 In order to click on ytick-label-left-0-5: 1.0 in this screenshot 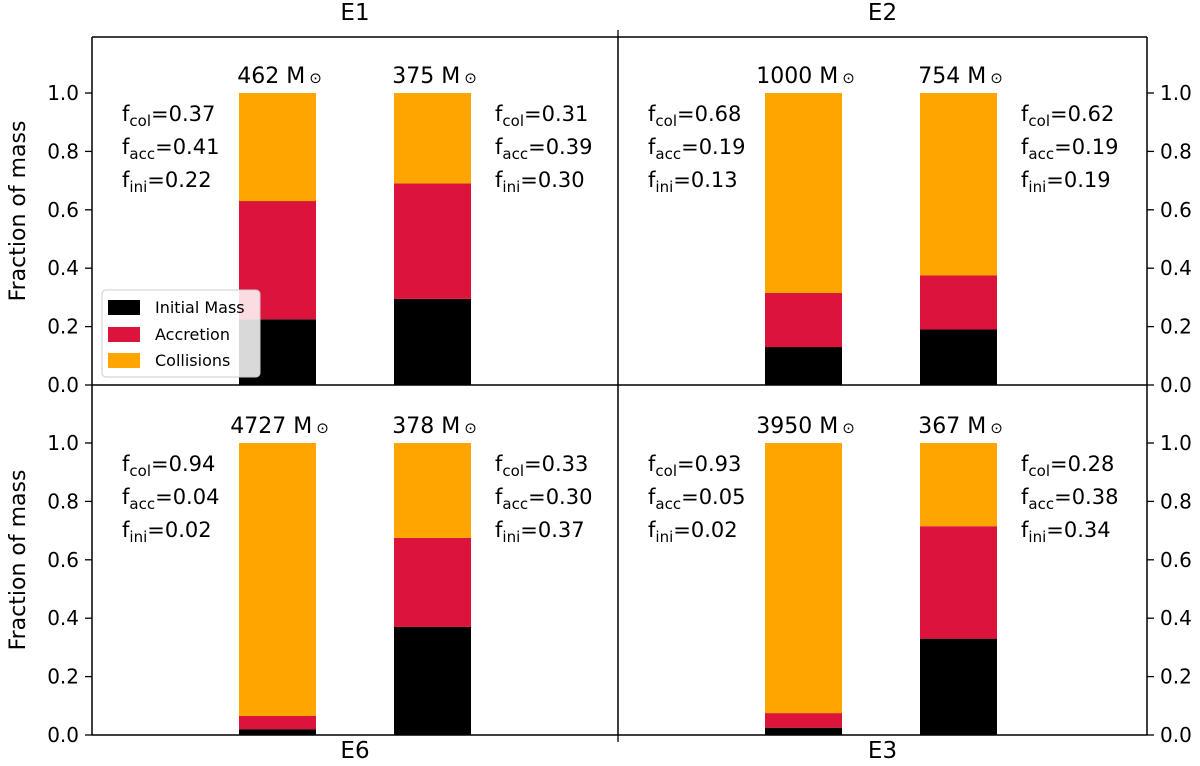, I will do `click(63, 93)`.